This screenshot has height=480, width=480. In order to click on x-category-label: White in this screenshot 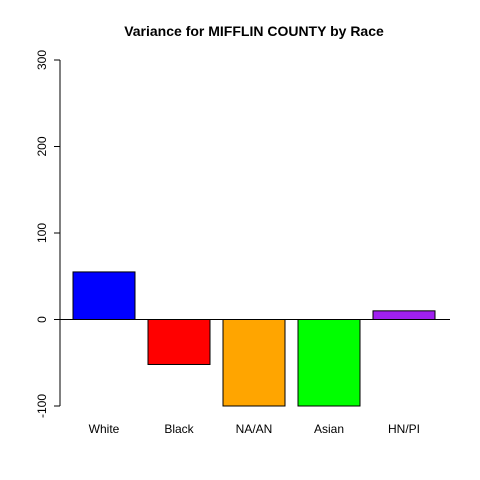, I will do `click(104, 429)`.